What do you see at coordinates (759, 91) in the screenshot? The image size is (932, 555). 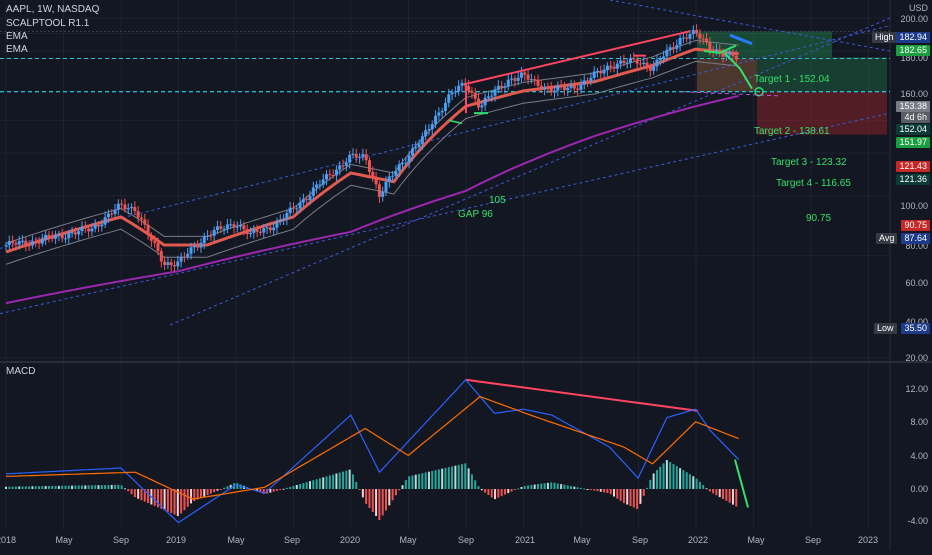 I see `target-circle` at bounding box center [759, 91].